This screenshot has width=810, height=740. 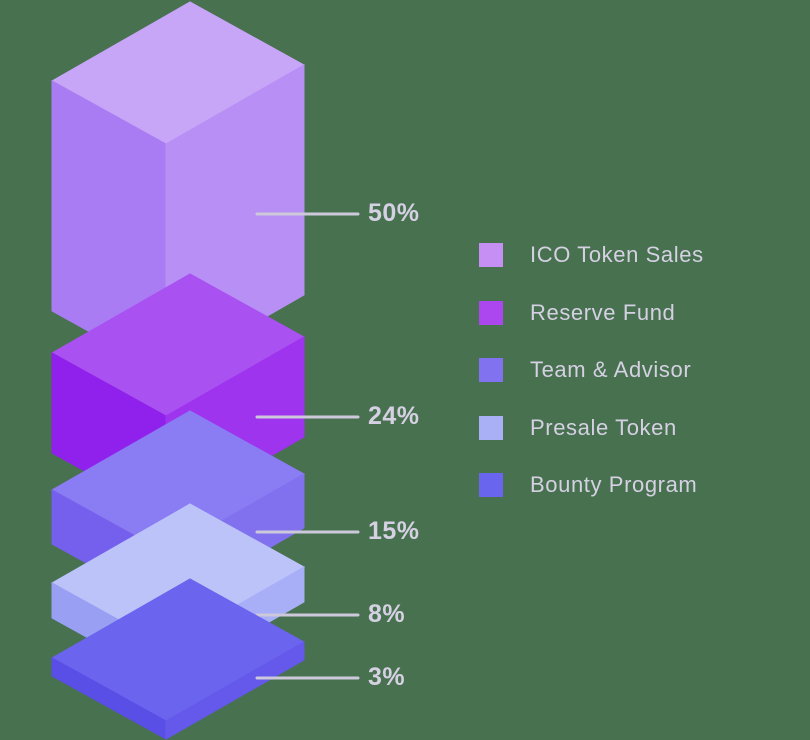 I want to click on percent-label-4: 3%, so click(x=386, y=677).